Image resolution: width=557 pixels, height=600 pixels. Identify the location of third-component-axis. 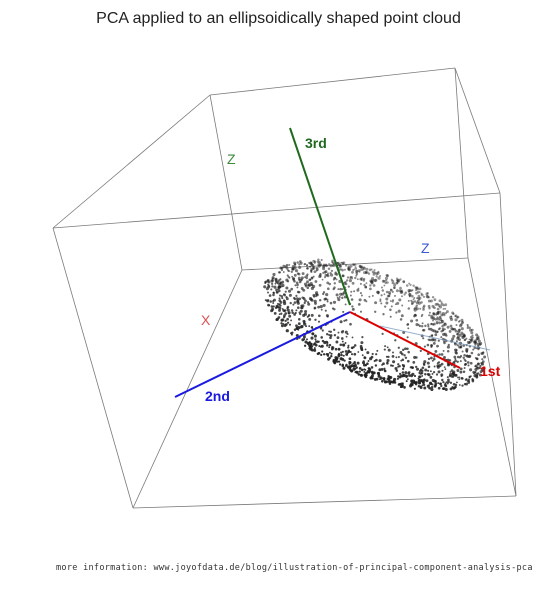
(320, 216).